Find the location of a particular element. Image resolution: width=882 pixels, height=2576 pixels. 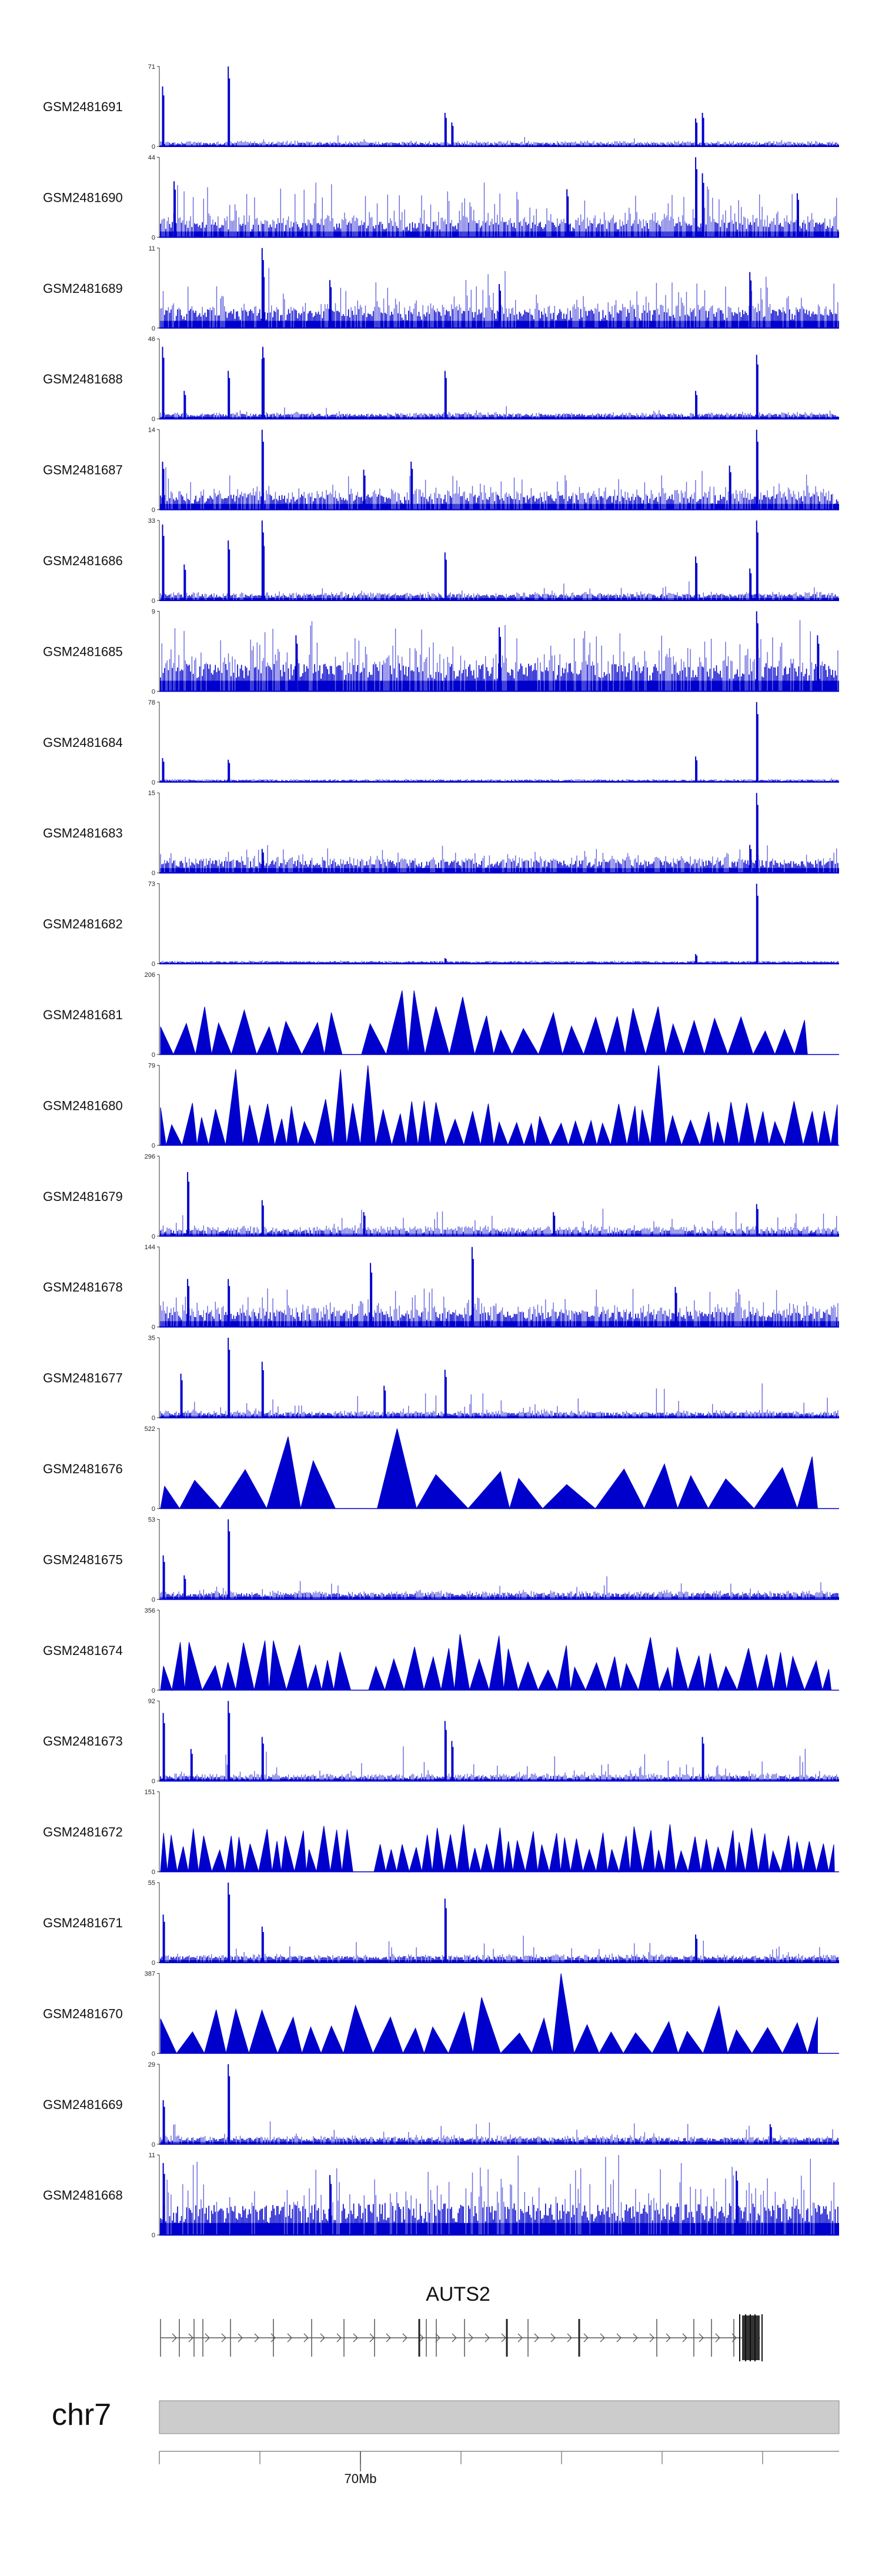

y-max-label: 55 is located at coordinates (151, 1883).